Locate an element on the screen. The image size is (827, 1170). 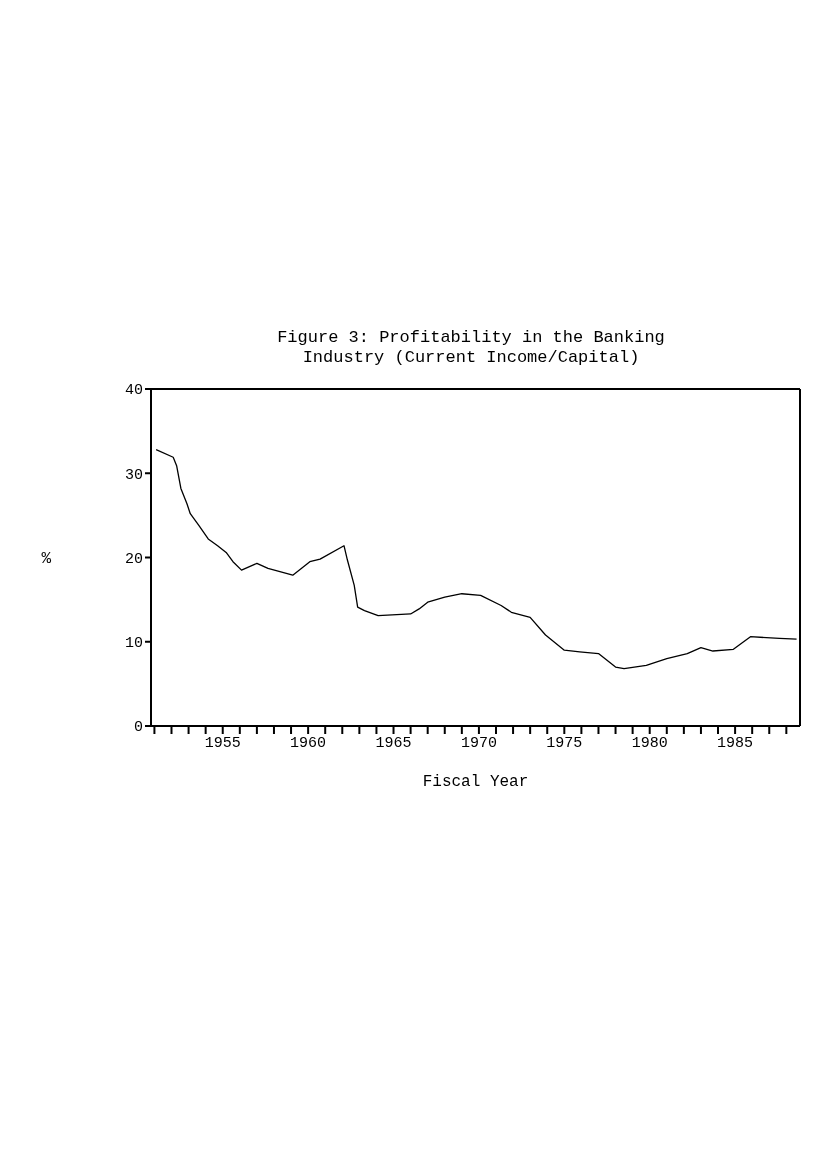
y-axis-title: % is located at coordinates (46, 559).